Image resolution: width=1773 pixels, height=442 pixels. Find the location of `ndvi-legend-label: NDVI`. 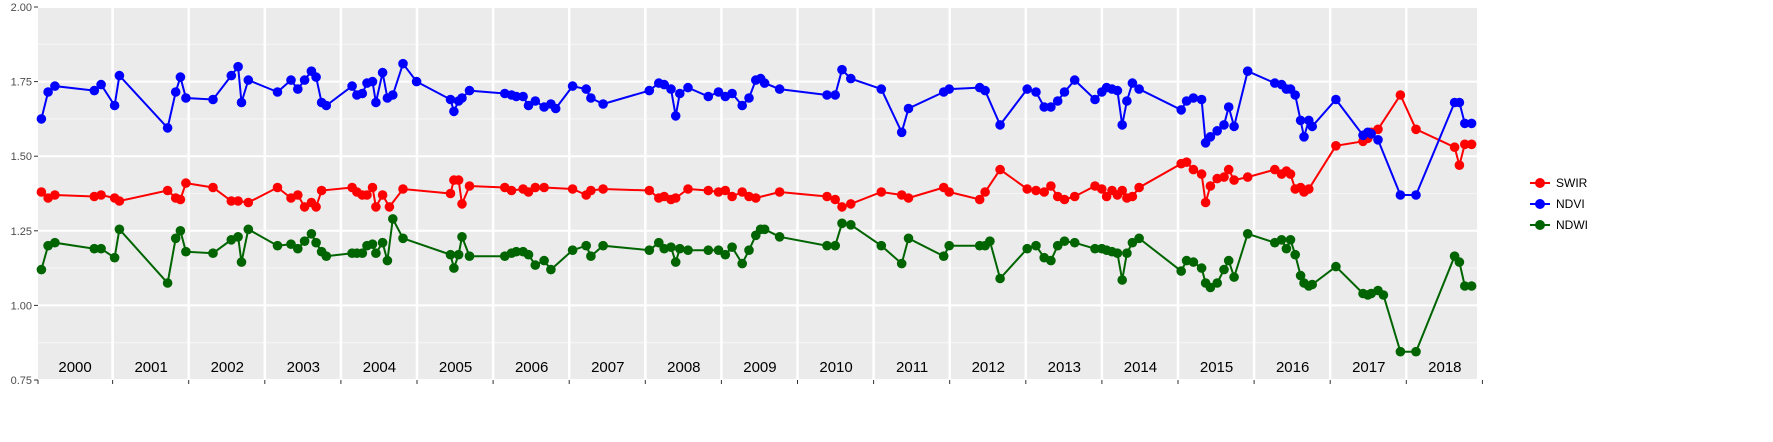

ndvi-legend-label: NDVI is located at coordinates (1570, 204).